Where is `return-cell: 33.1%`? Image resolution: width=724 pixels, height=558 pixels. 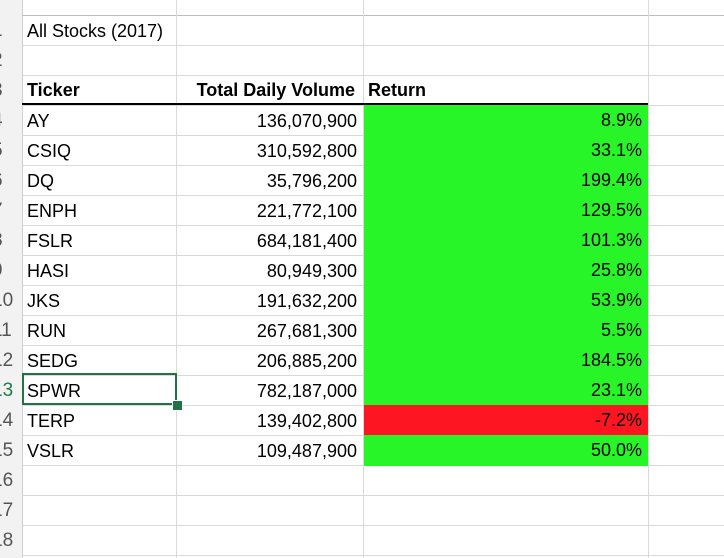 return-cell: 33.1% is located at coordinates (506, 150).